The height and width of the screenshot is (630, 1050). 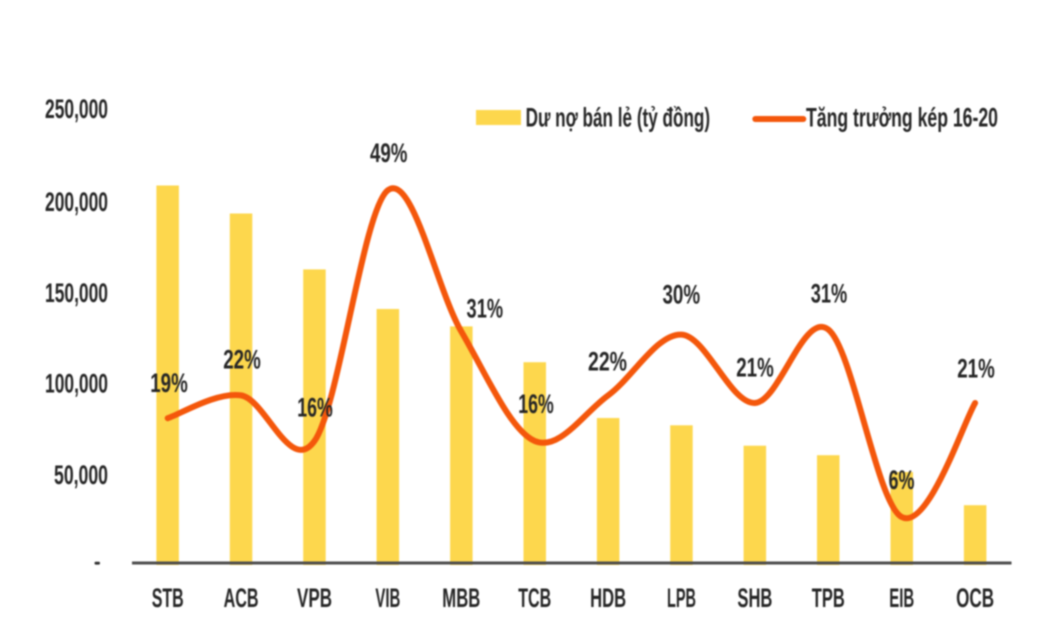 I want to click on svg-text: 150,000, so click(x=76, y=293).